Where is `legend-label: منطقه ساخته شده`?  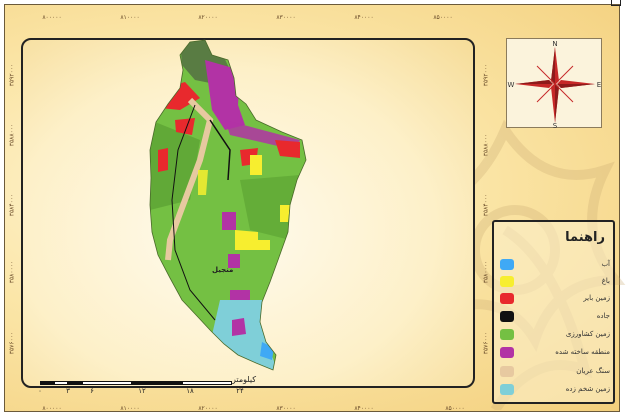
legend-label: منطقه ساخته شده is located at coordinates (582, 352).